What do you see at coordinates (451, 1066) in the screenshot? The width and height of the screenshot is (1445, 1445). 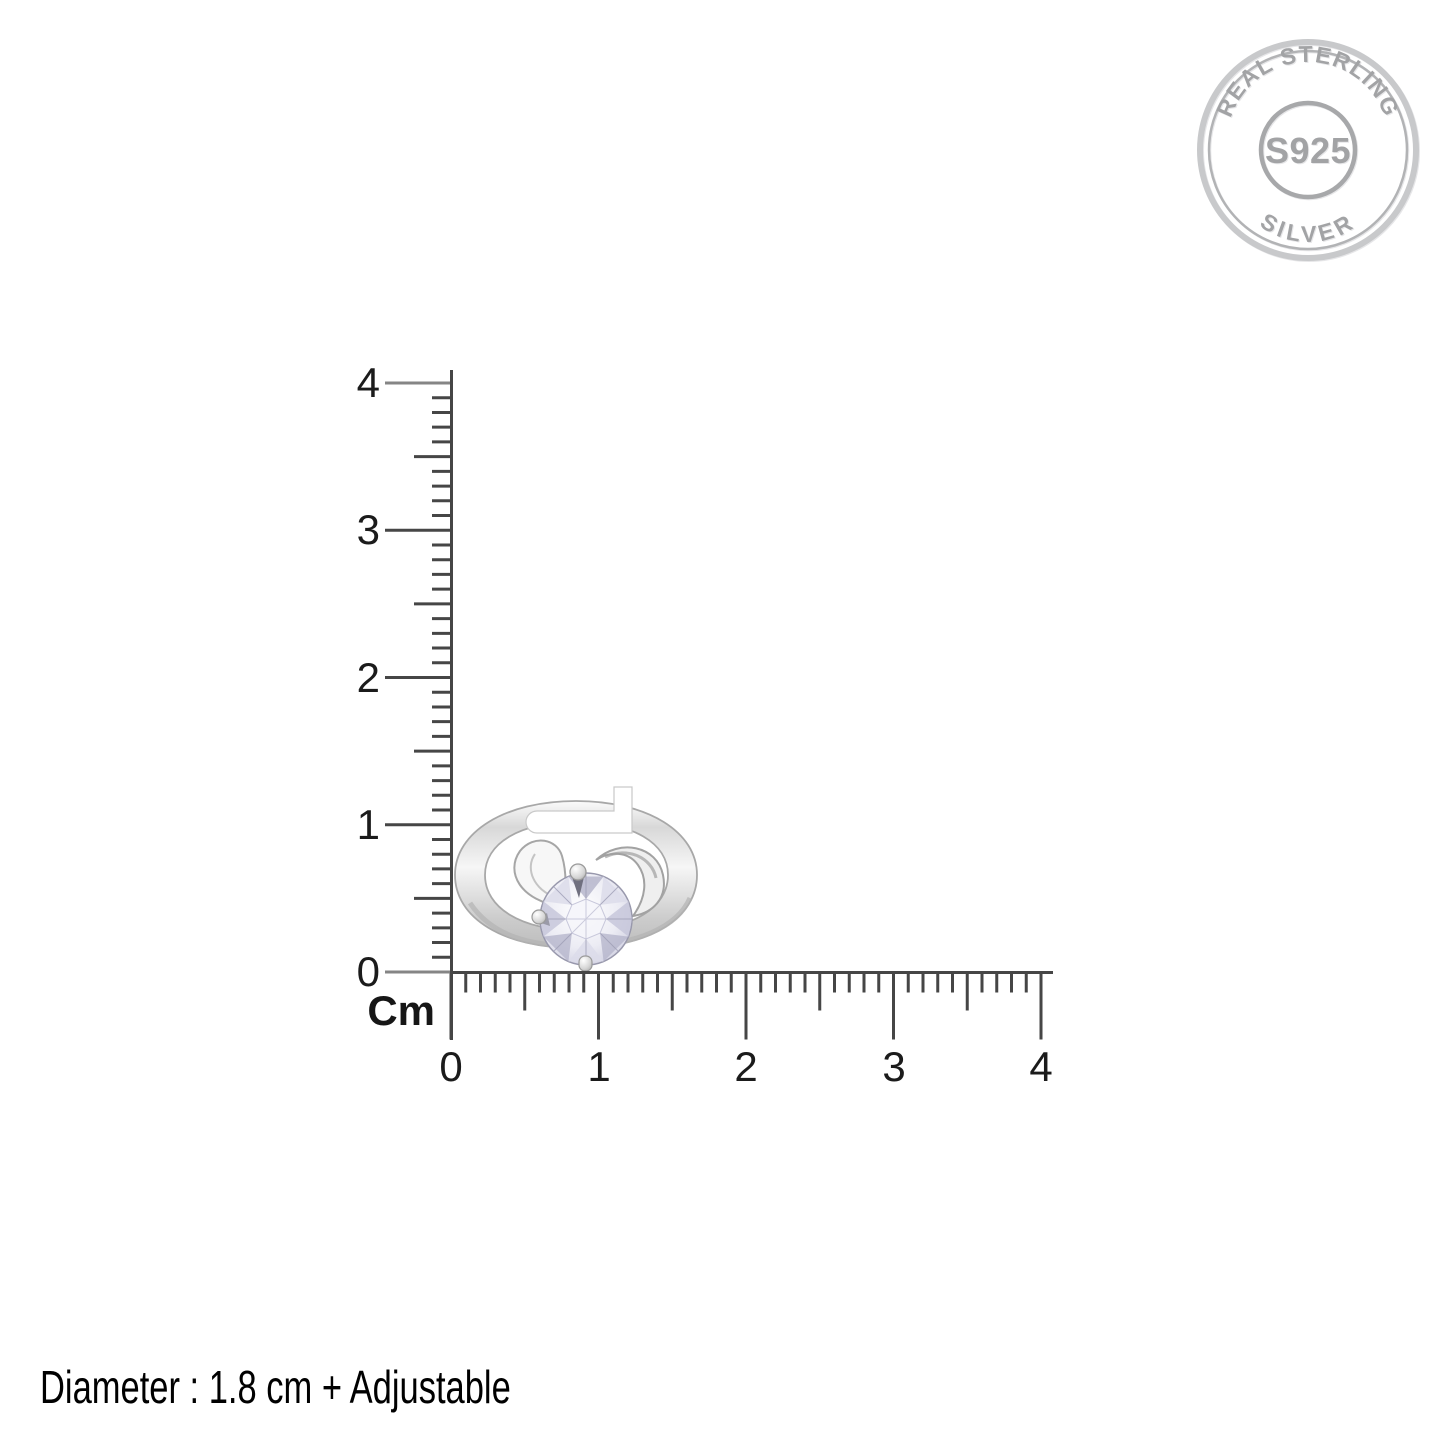 I see `horizontal-ruler-label-0: 0` at bounding box center [451, 1066].